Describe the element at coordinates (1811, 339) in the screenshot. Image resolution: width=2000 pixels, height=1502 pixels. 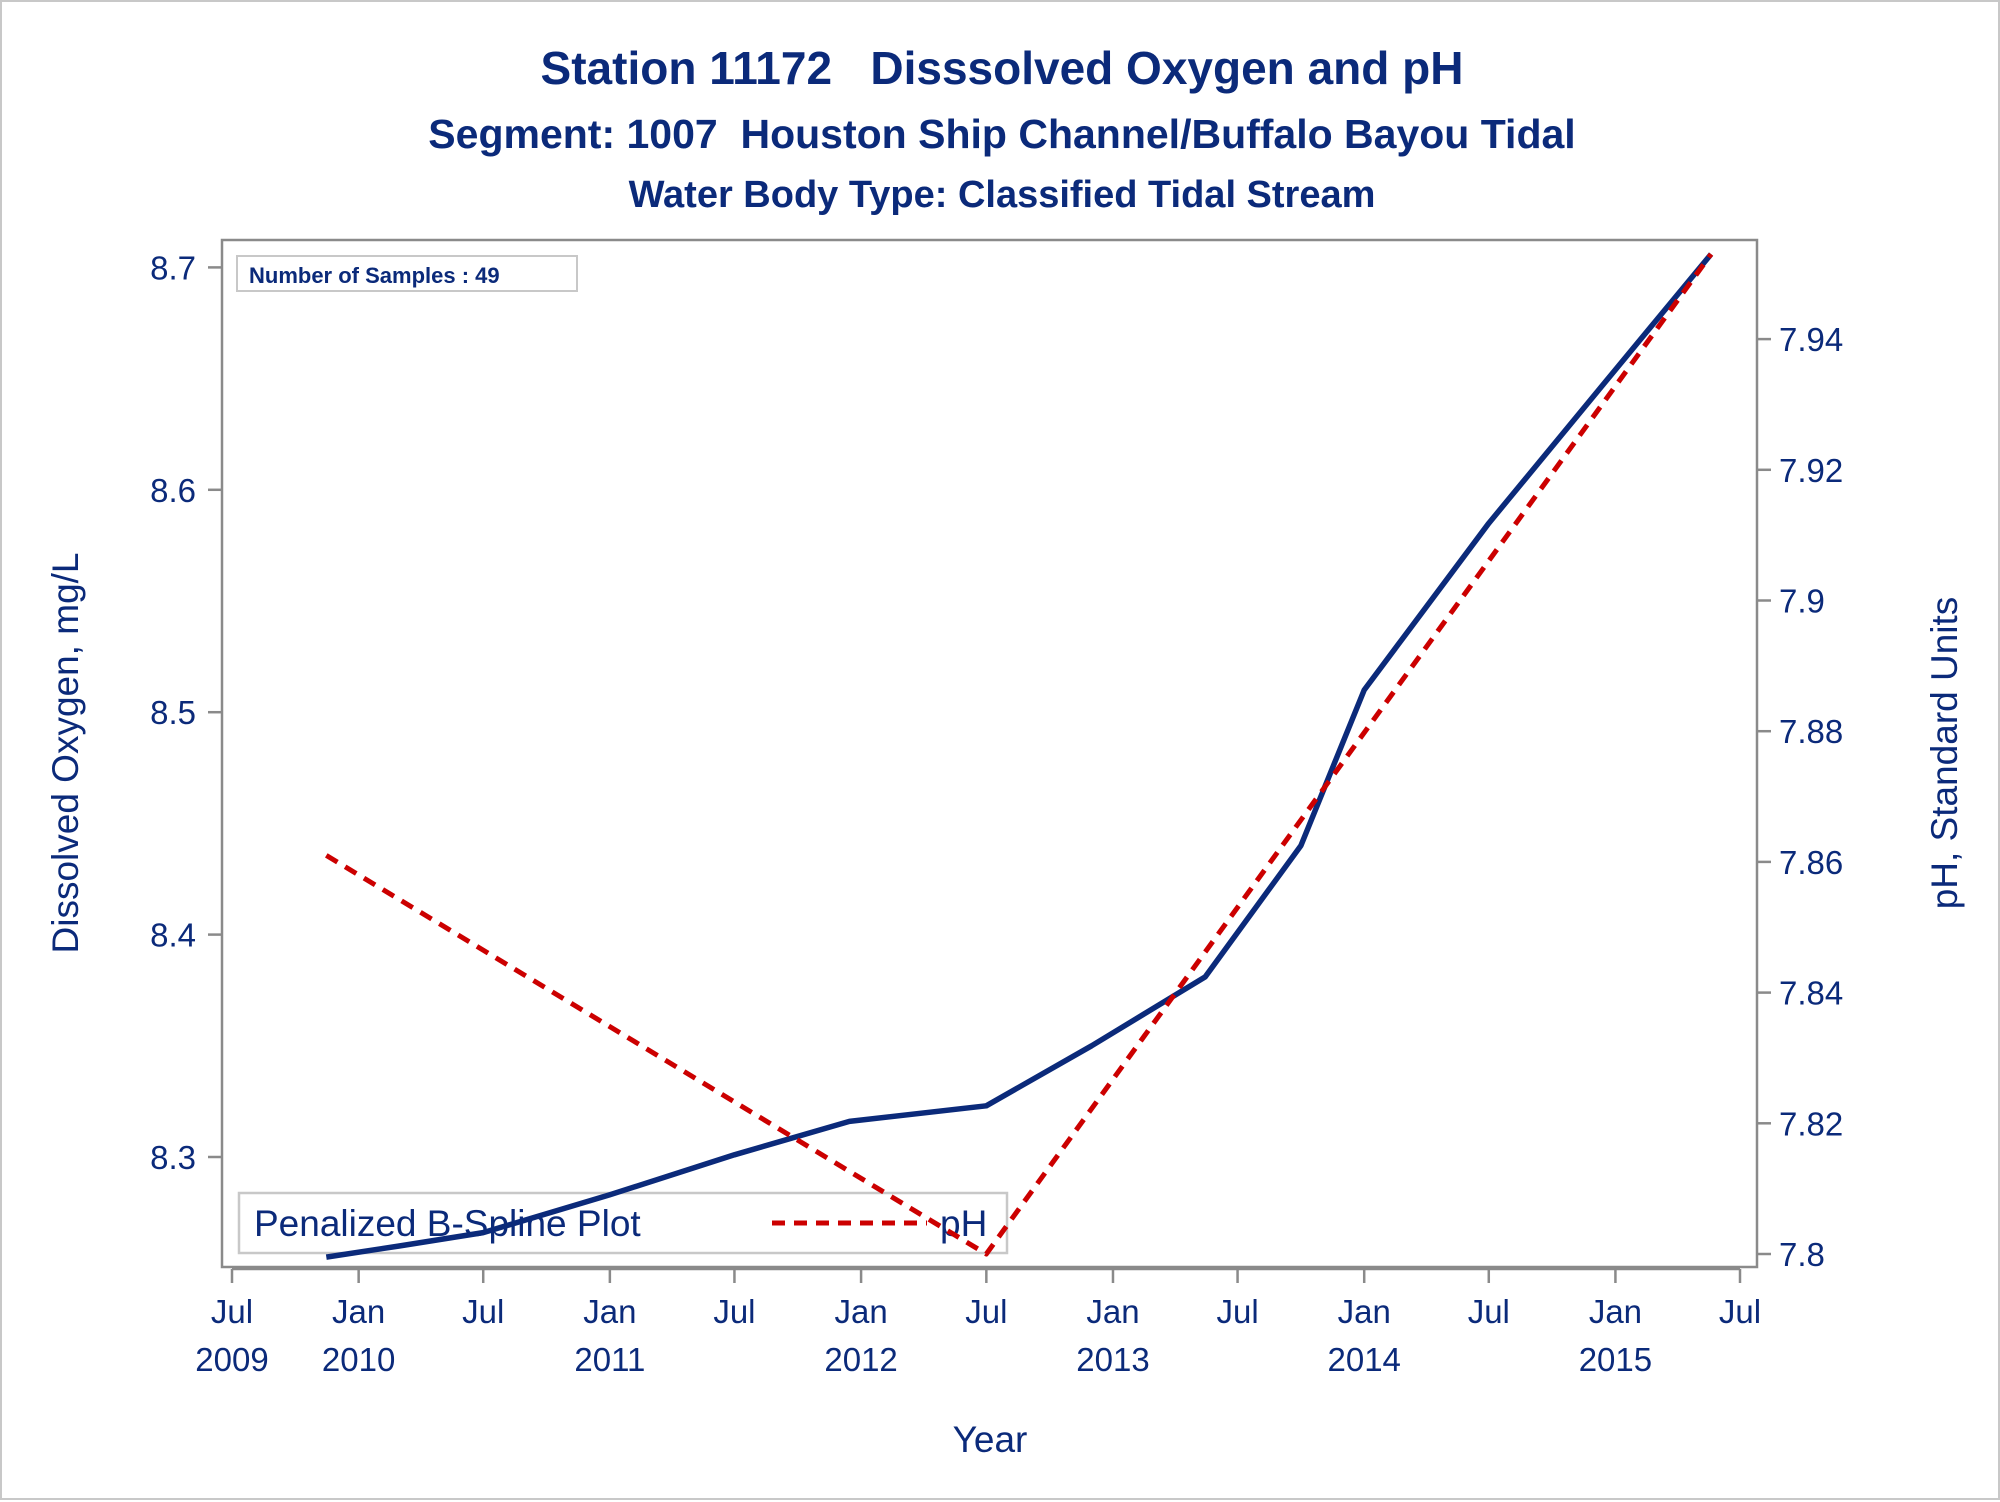
I see `y-right-tick-label: 7.94` at that location.